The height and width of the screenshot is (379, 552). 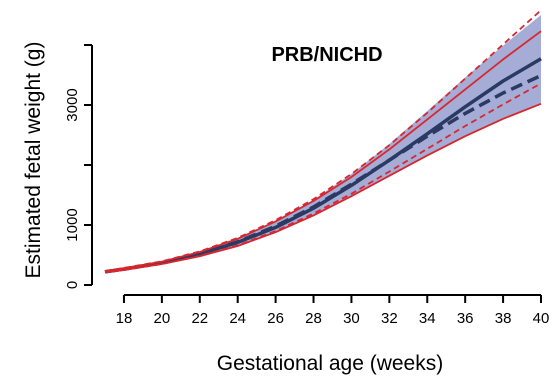 What do you see at coordinates (541, 318) in the screenshot?
I see `x-tick-label: 40` at bounding box center [541, 318].